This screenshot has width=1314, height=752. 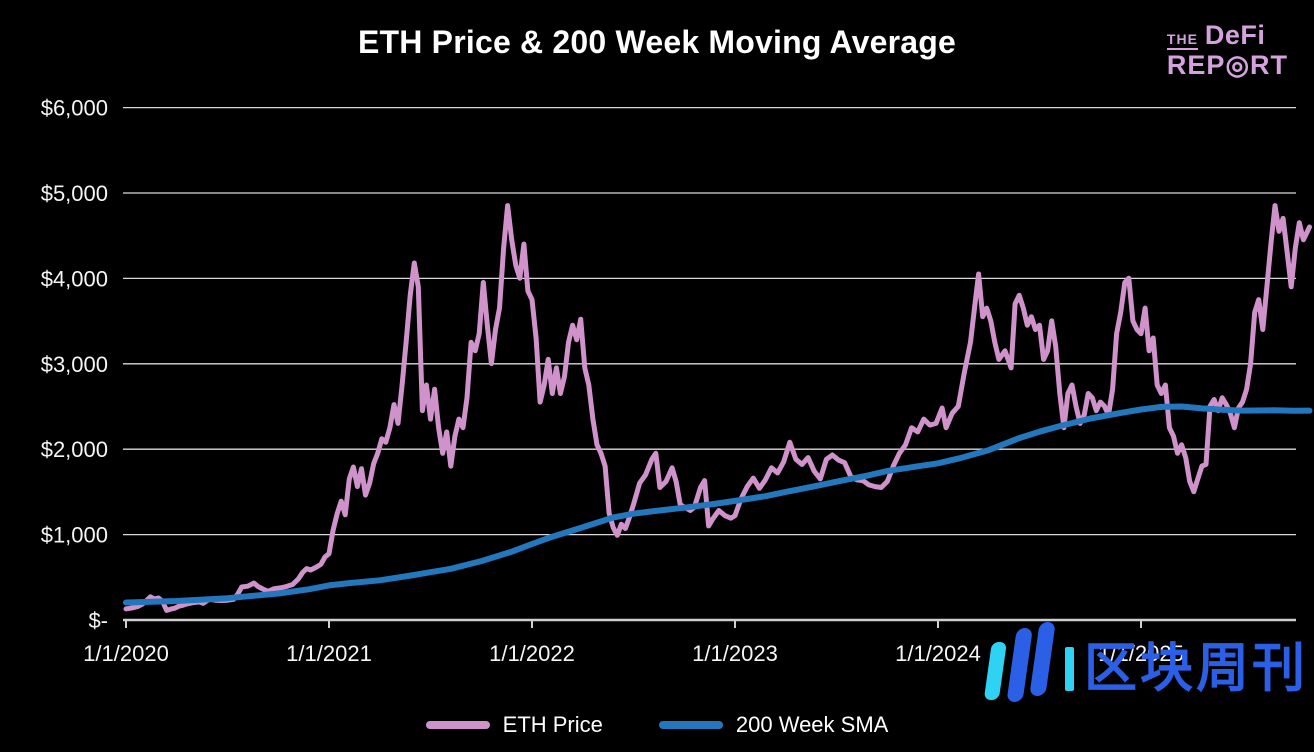 I want to click on y-tick-label: $4,000, so click(x=74, y=278).